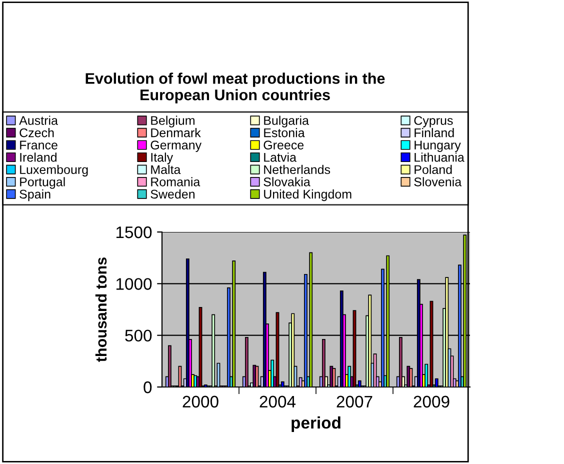 The width and height of the screenshot is (564, 464). I want to click on legend-label: Poland, so click(433, 169).